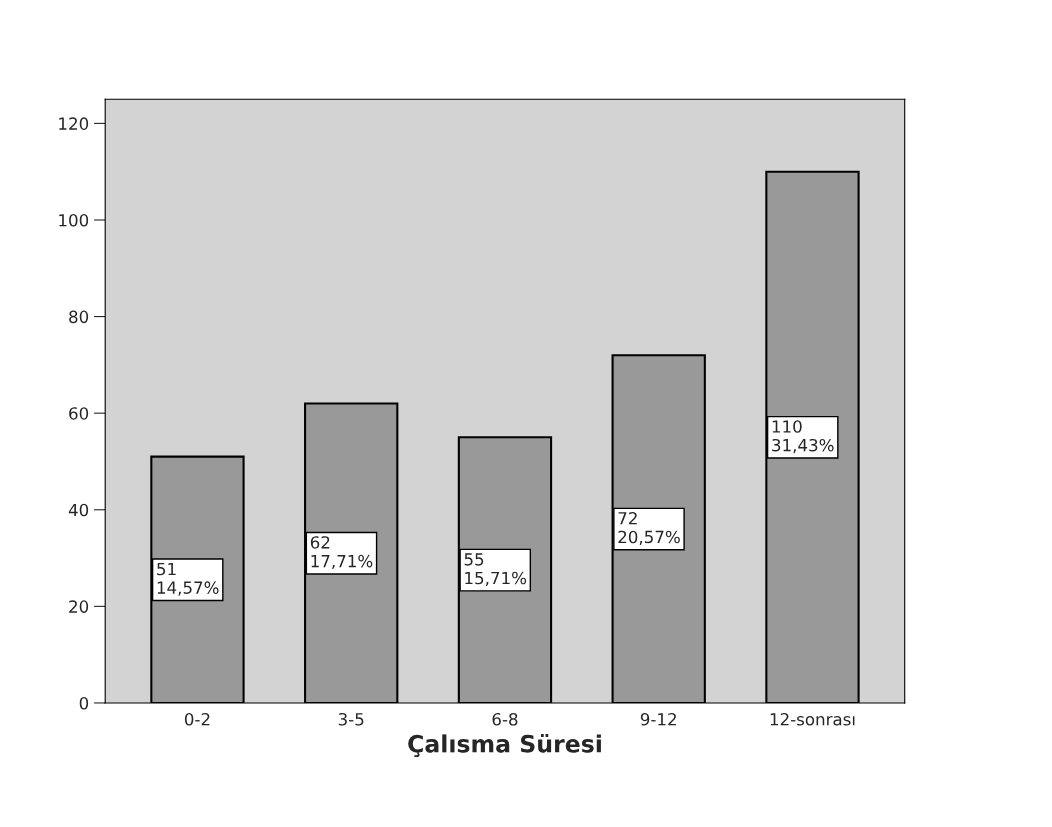 Image resolution: width=1052 pixels, height=827 pixels. Describe the element at coordinates (74, 220) in the screenshot. I see `y-tick-label: 100` at that location.